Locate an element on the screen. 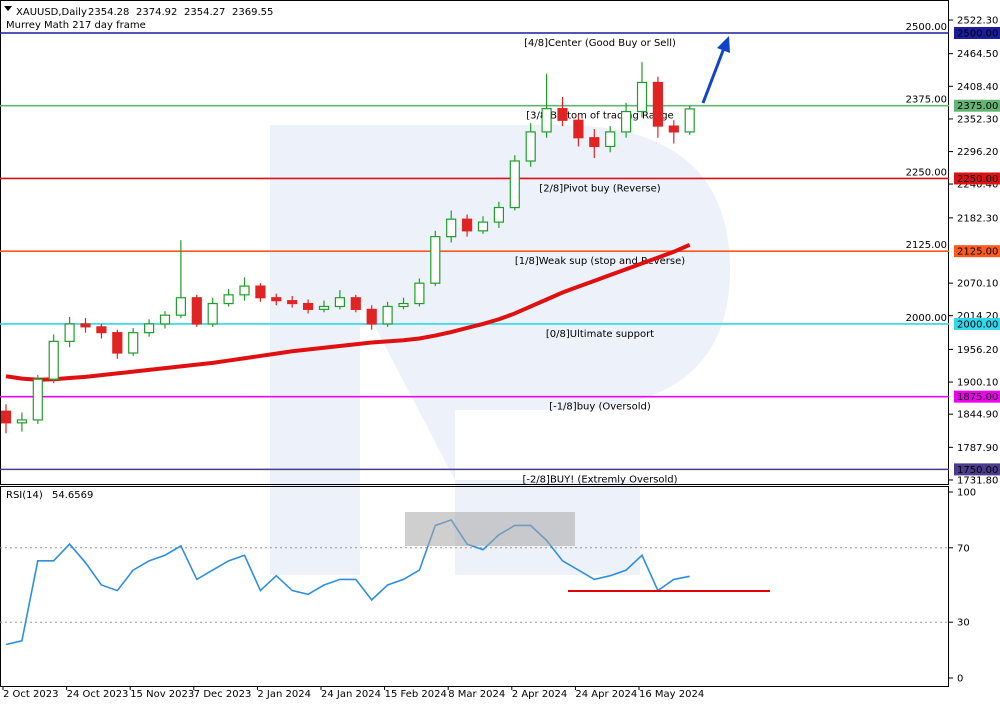 The image size is (1000, 705). quote-low: 2354.27 is located at coordinates (204, 12).